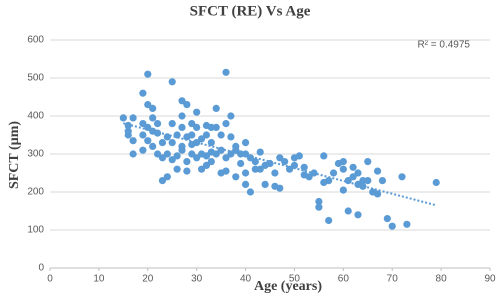  I want to click on x-axis-title: Age (years), so click(288, 286).